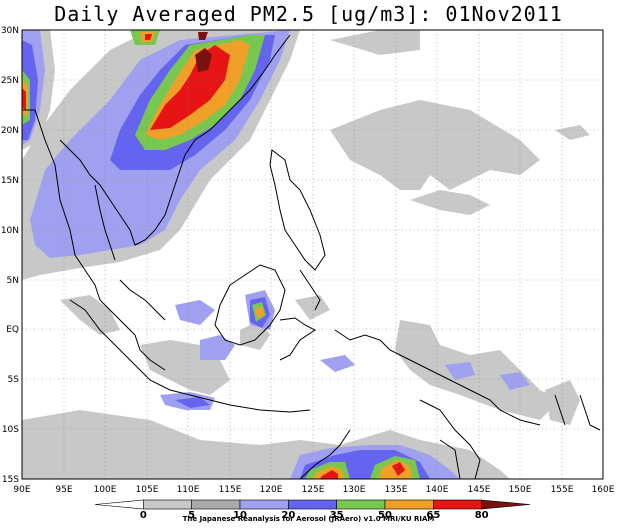 This screenshot has height=529, width=617. Describe the element at coordinates (13, 281) in the screenshot. I see `lat-label: 5N` at that location.